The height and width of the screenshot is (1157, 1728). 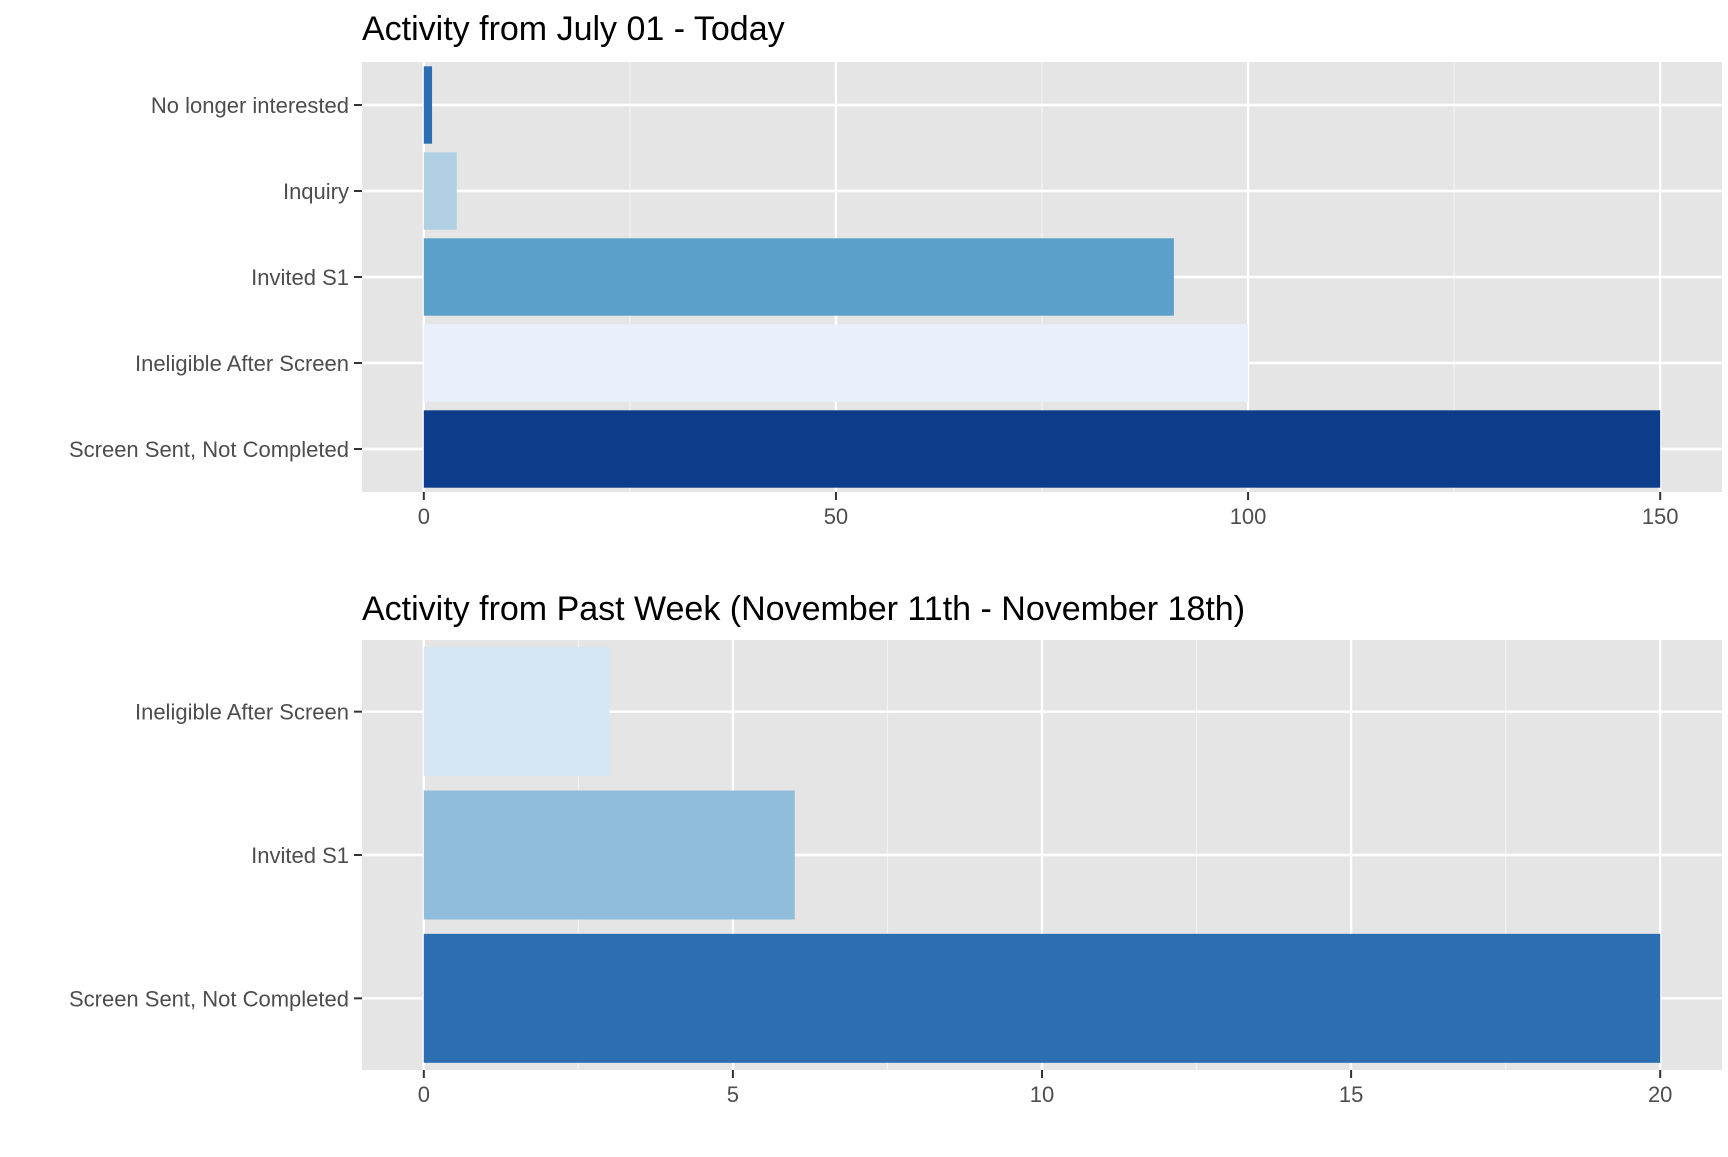 I want to click on x-tick-label-1-2: 100, so click(x=1248, y=516).